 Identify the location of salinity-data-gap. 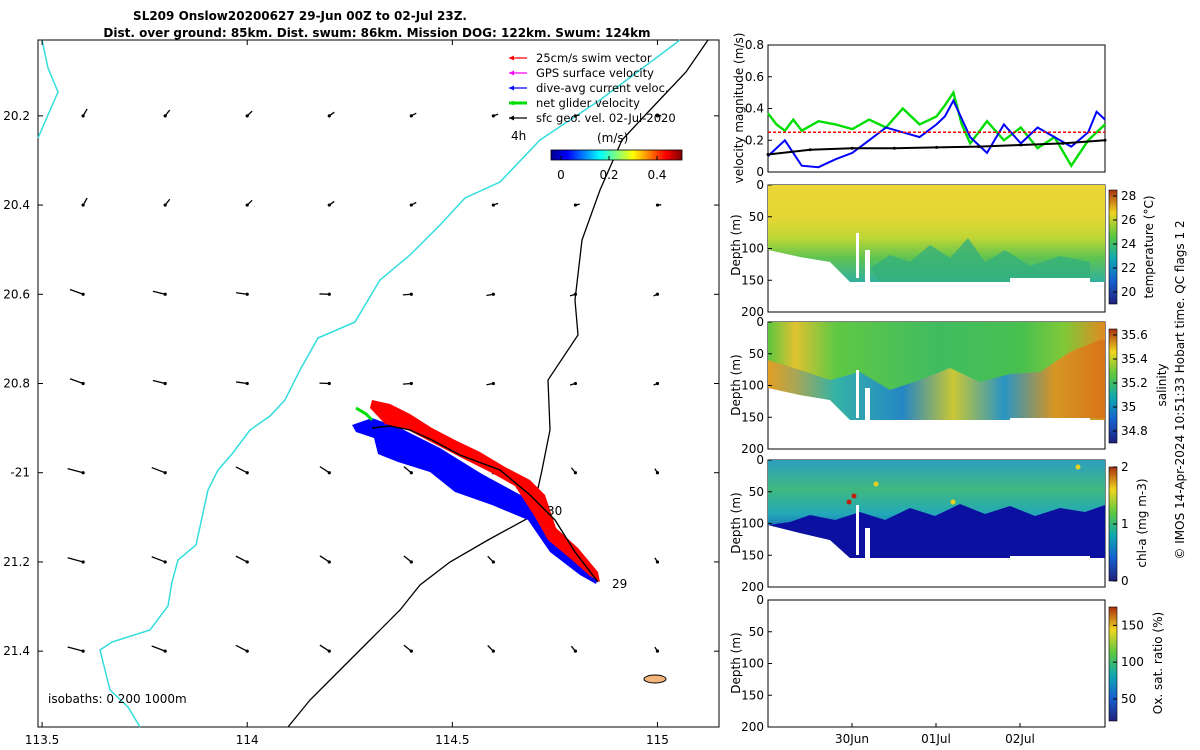
(857, 394).